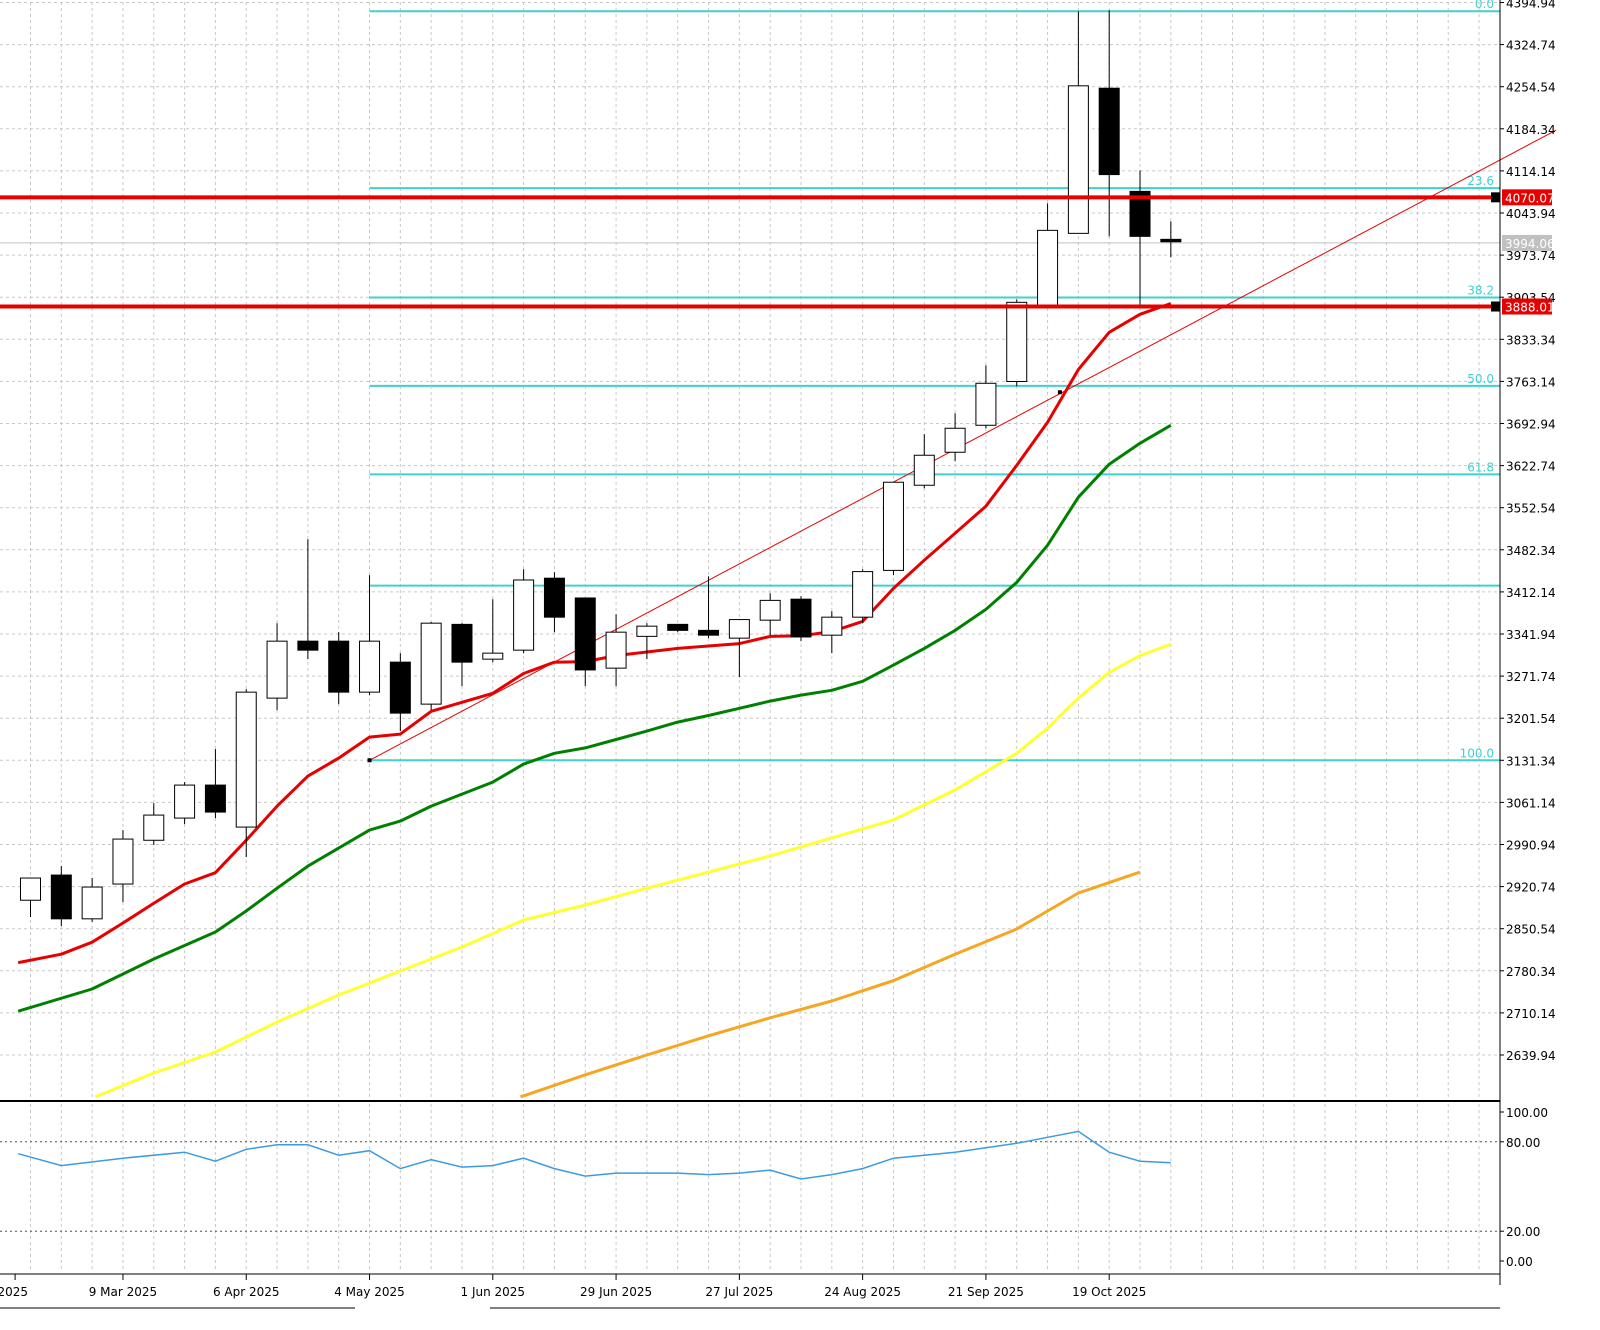  Describe the element at coordinates (1531, 761) in the screenshot. I see `y-tick-label: 3131.34` at that location.